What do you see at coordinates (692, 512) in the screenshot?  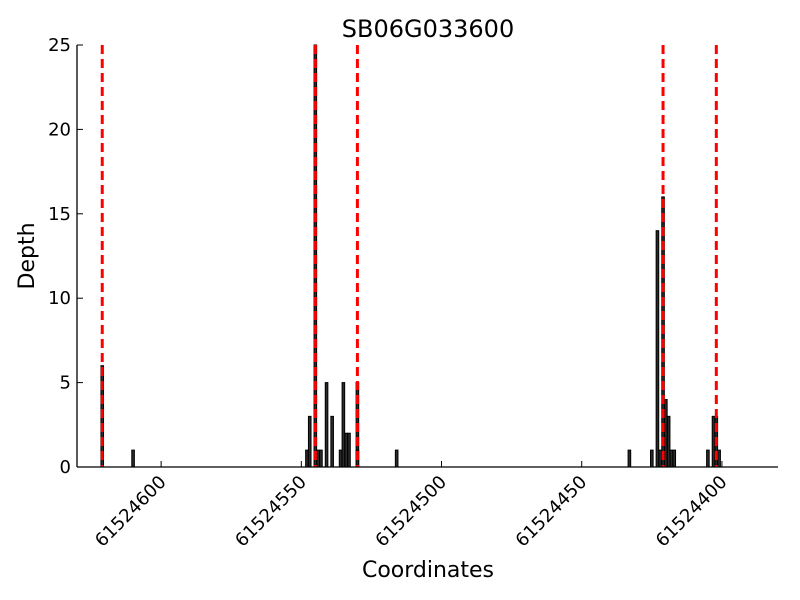 I see `x-tick-label-4: 61524400` at bounding box center [692, 512].